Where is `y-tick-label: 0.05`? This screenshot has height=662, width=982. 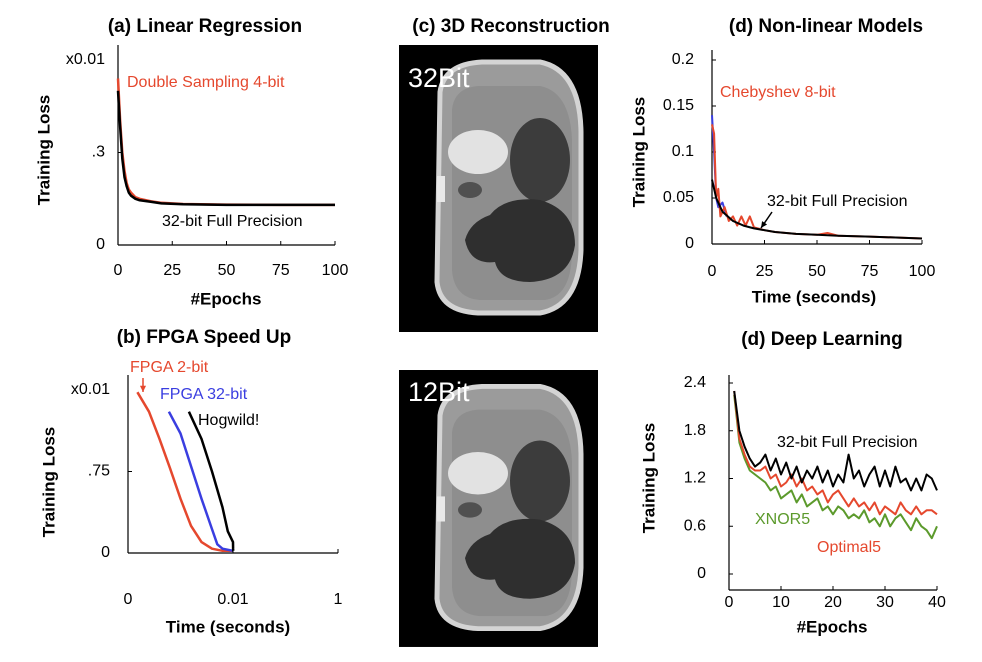 y-tick-label: 0.05 is located at coordinates (678, 197).